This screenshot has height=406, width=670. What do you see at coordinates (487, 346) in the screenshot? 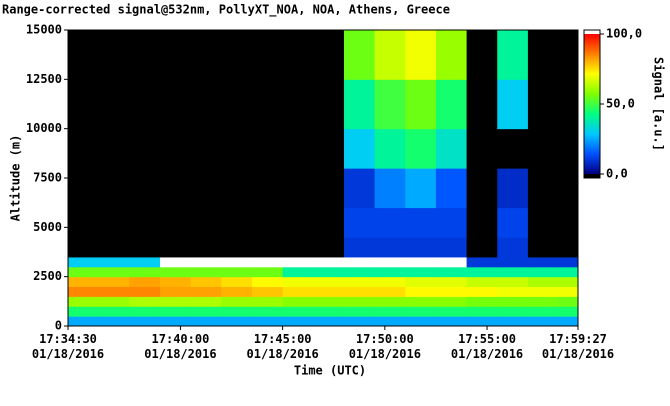
I see `x-tick-label: 17:55:00 01/18/2016` at bounding box center [487, 346].